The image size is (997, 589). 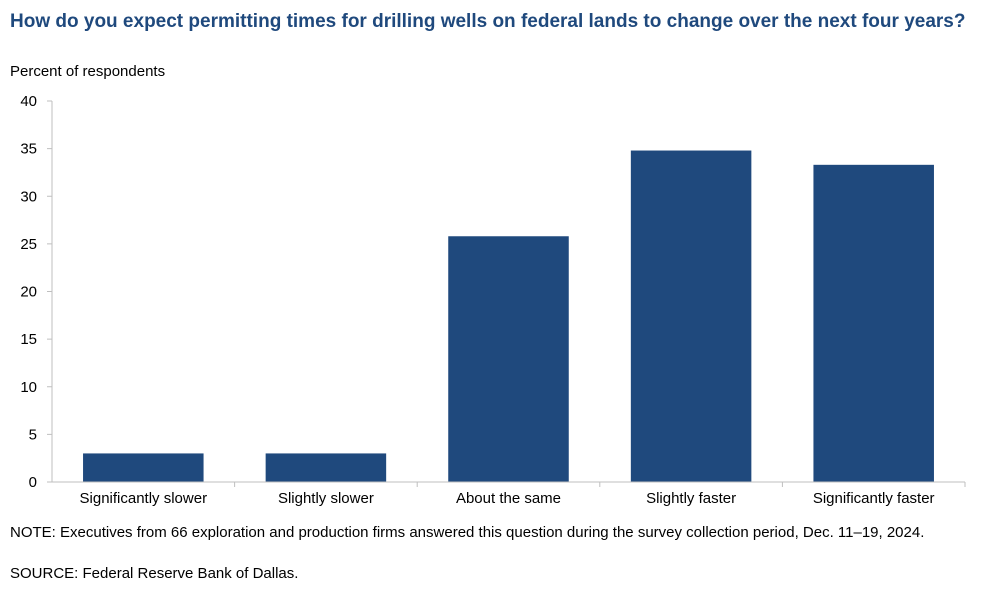 I want to click on x-tick-label: Significantly slower, so click(x=144, y=498).